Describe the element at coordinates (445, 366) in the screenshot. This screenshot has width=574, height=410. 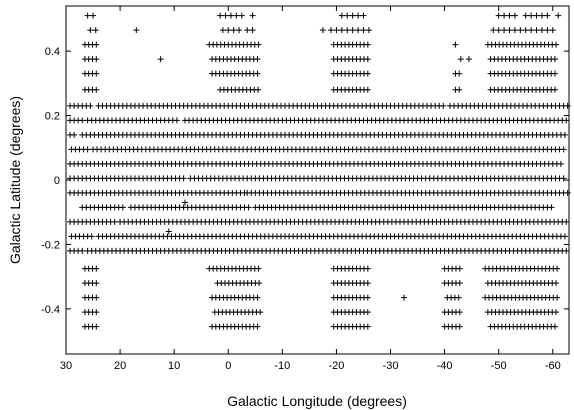
I see `x-tick-label: -40` at that location.